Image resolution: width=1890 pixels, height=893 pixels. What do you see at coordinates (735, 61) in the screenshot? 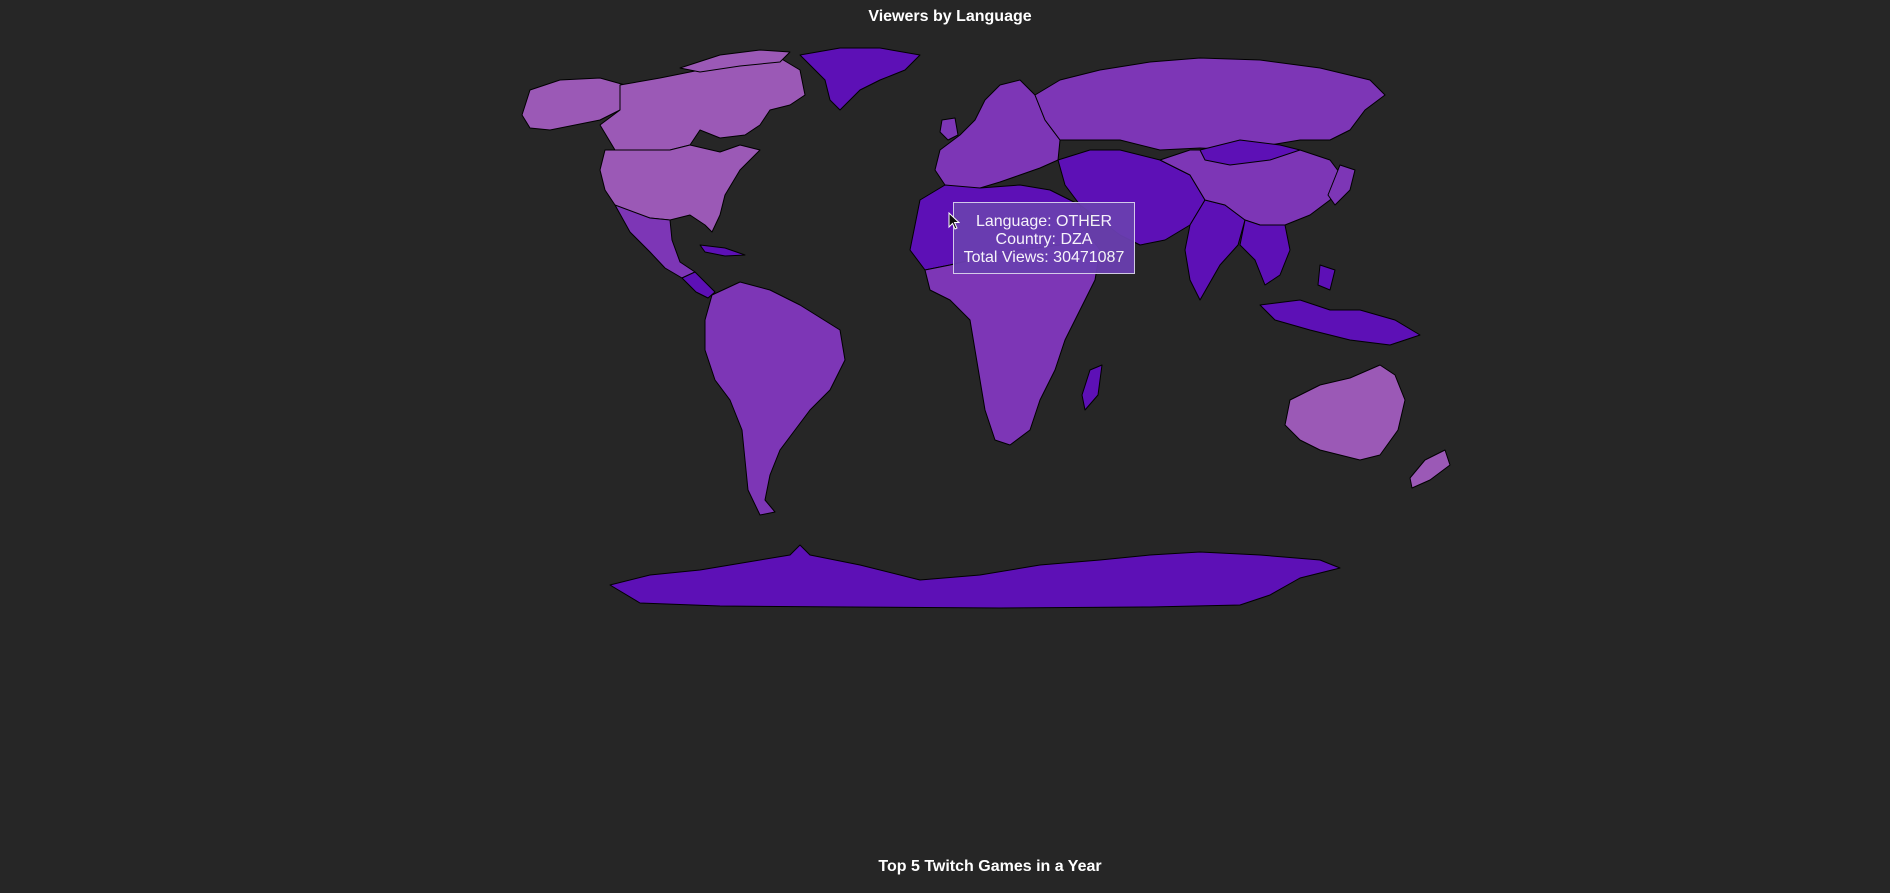
I see `region-arctic-islands` at bounding box center [735, 61].